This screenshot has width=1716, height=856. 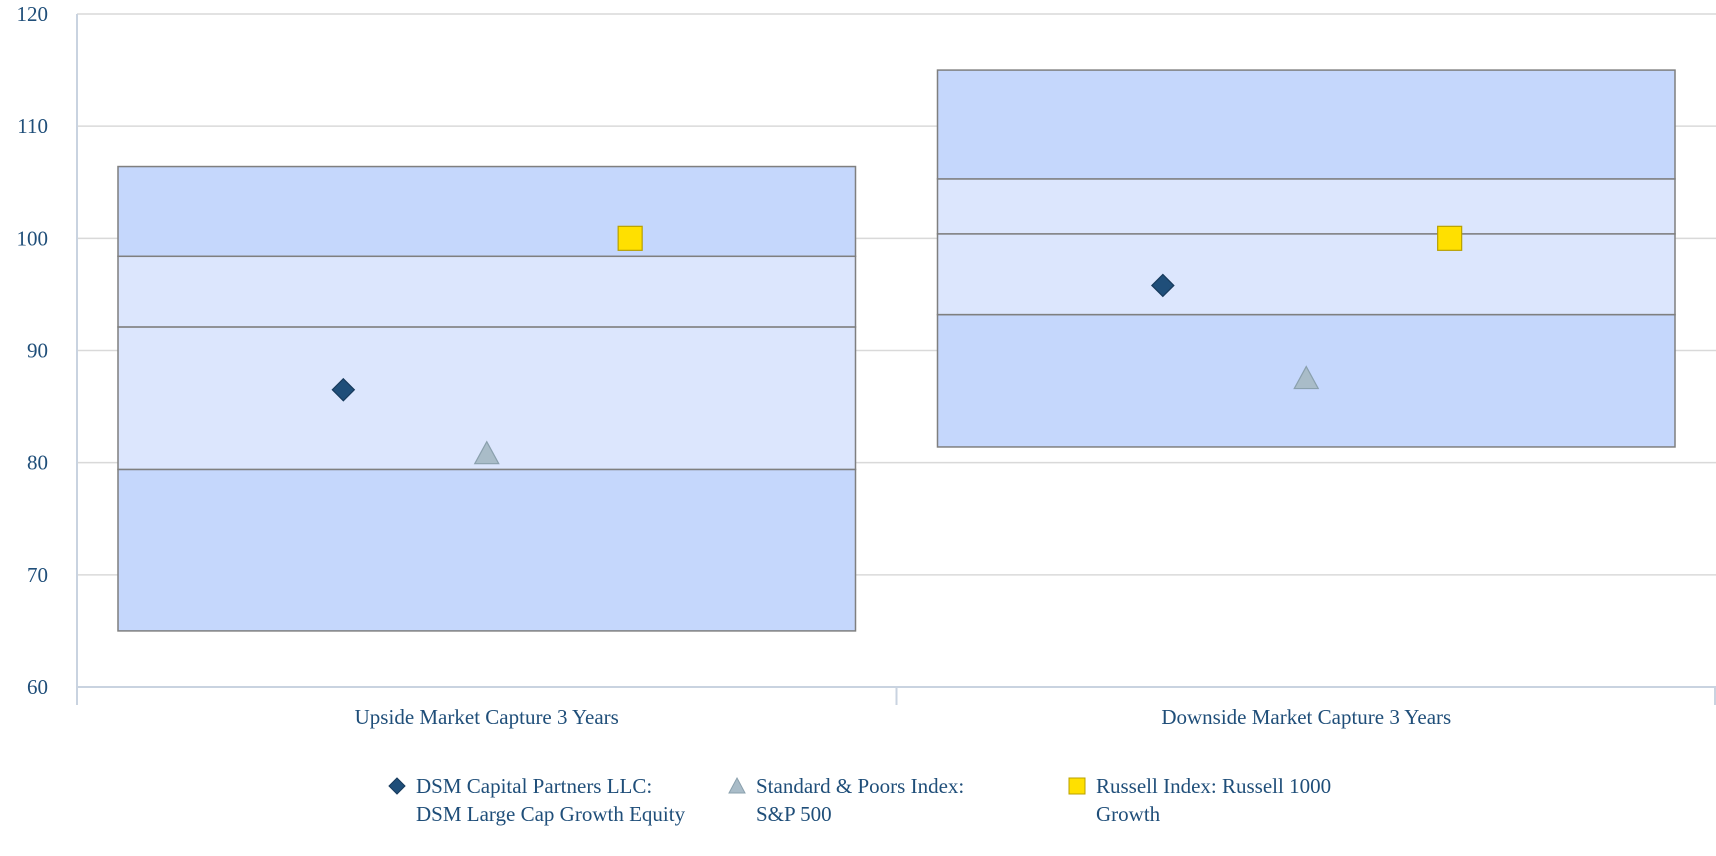 I want to click on x-category-label-0: Upside Market Capture 3 Years, so click(x=487, y=717).